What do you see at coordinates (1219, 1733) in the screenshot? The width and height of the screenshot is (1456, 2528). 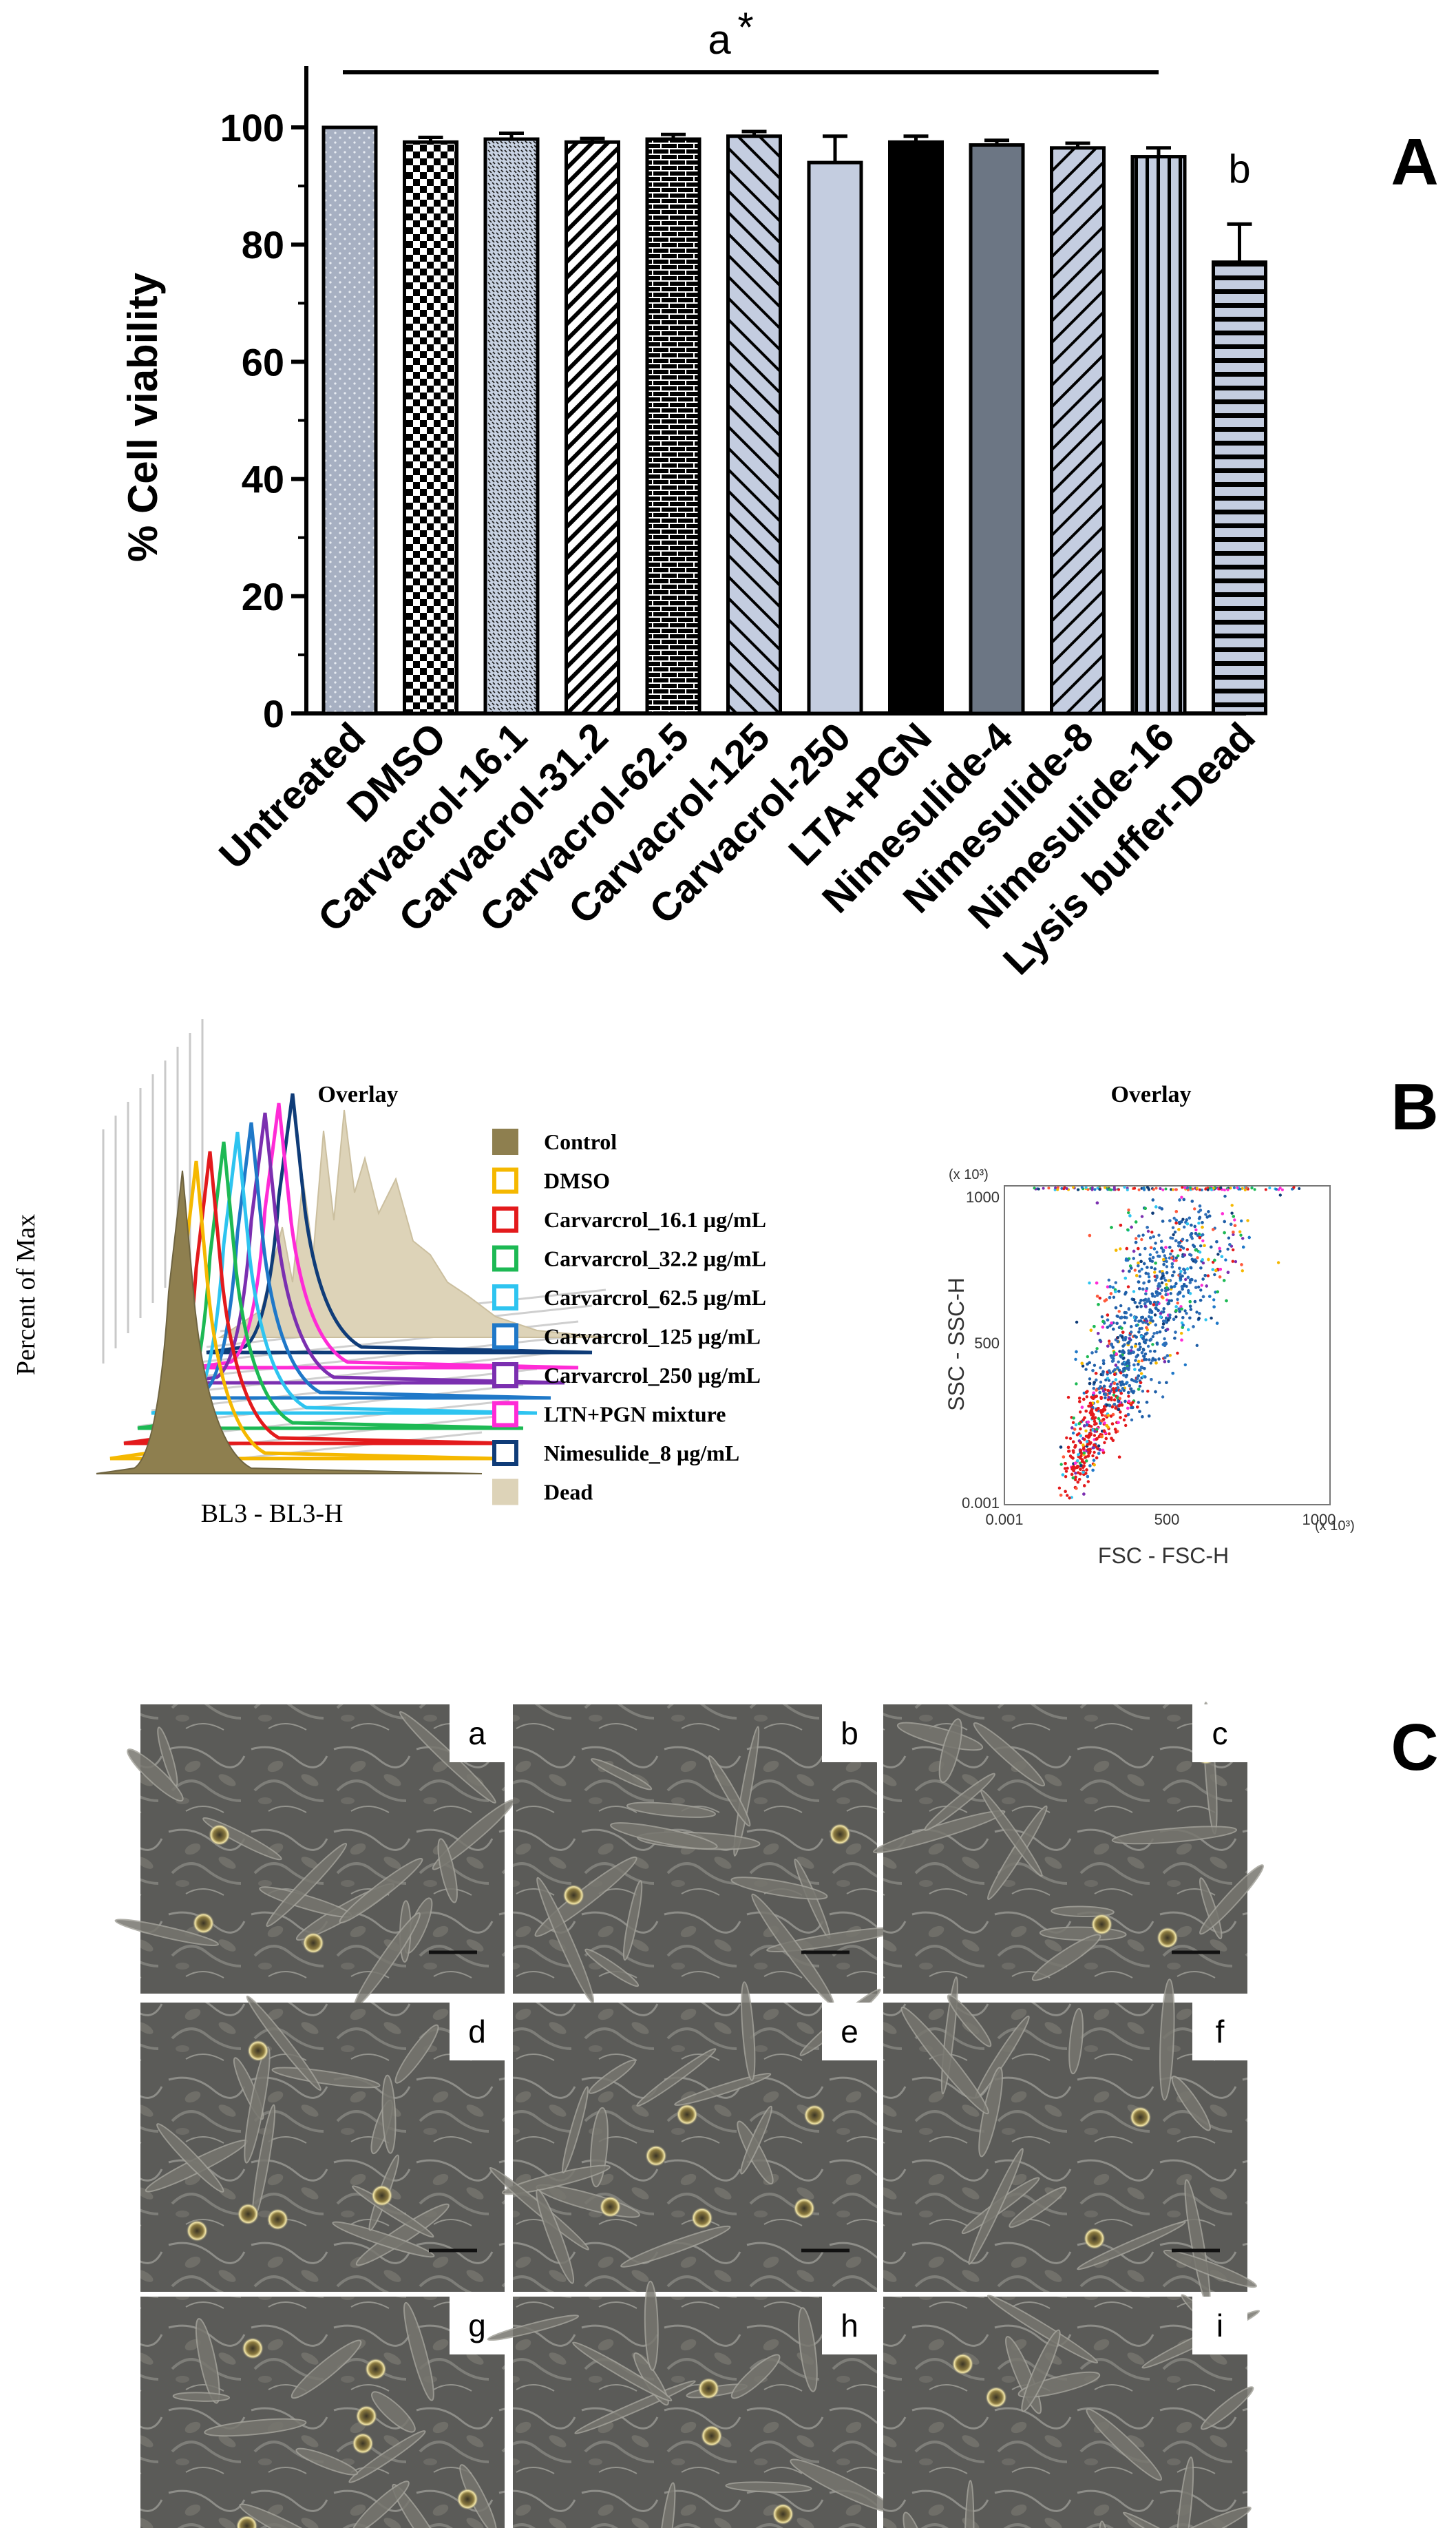 I see `micrograph-label-box` at bounding box center [1219, 1733].